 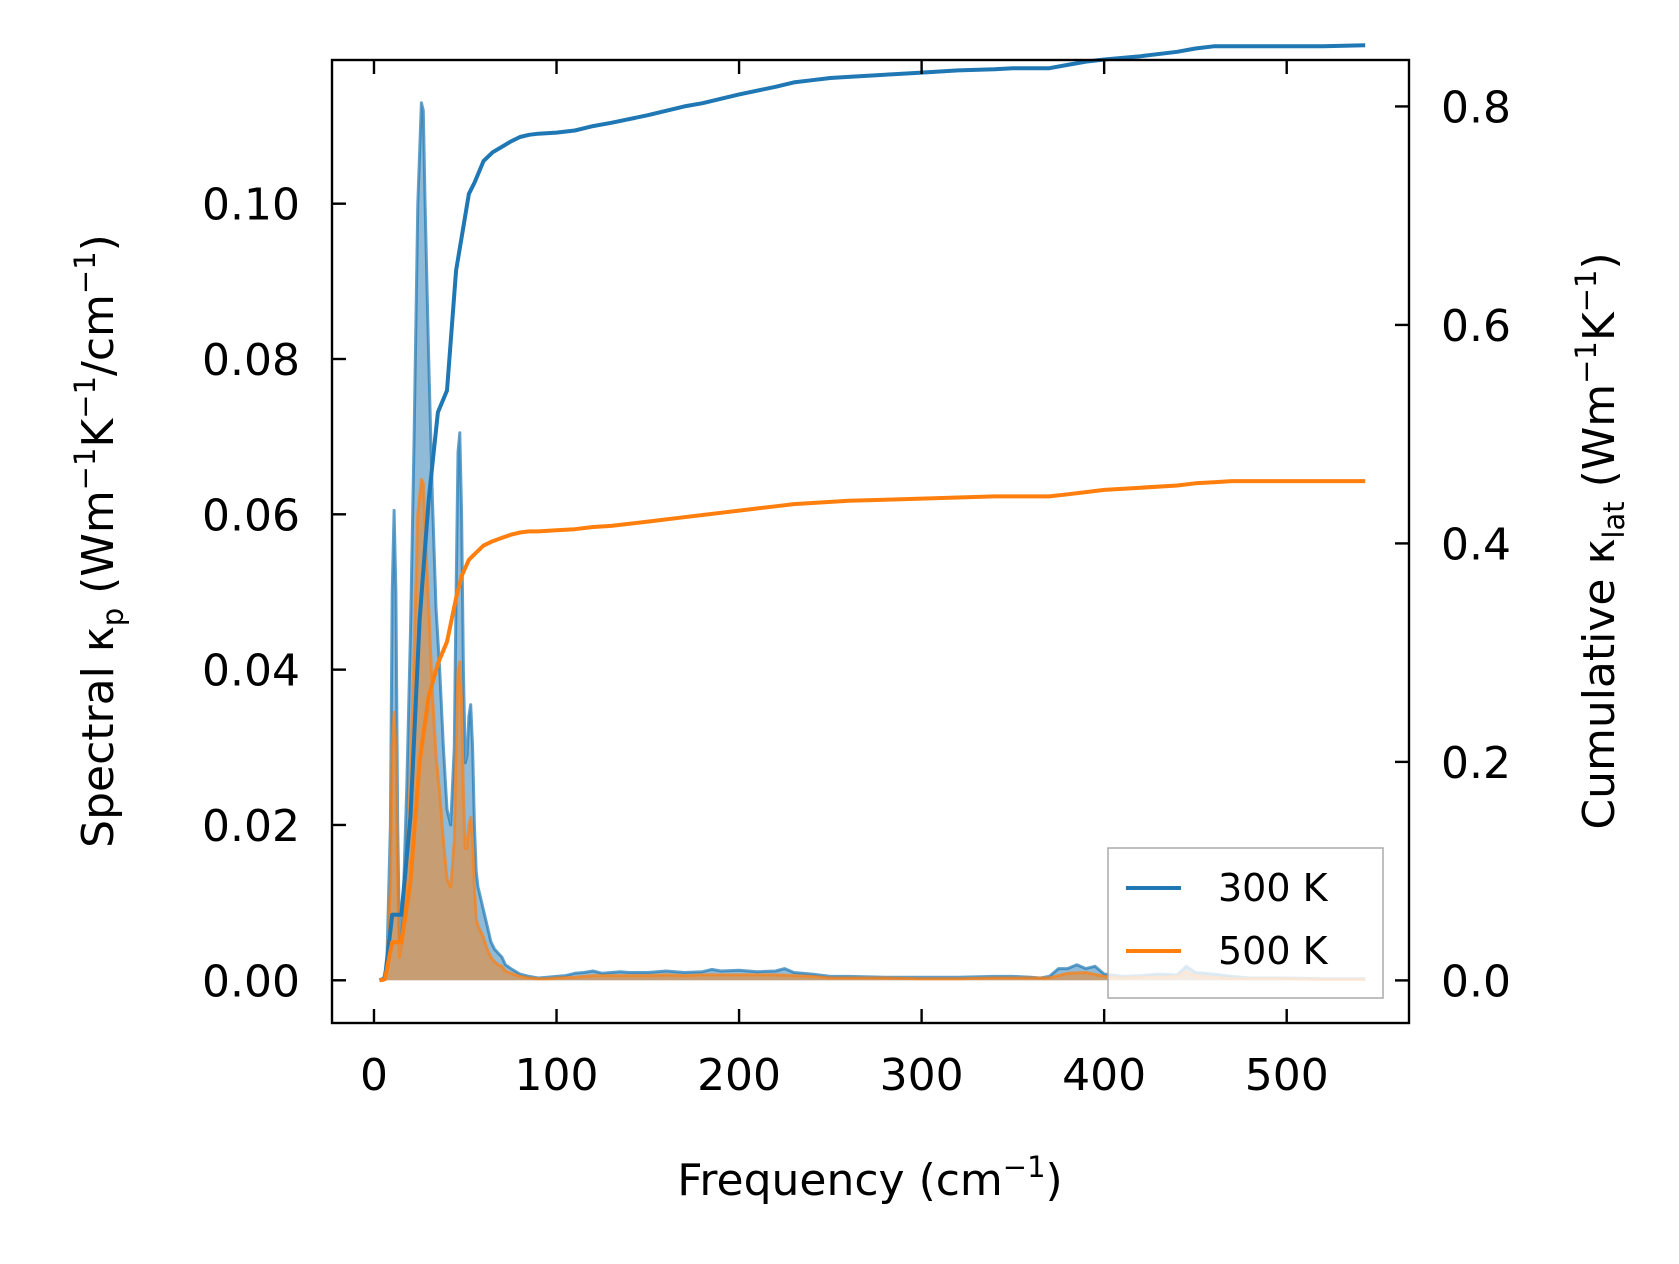 I want to click on right-y-tick-label: 0.0, so click(x=1476, y=981).